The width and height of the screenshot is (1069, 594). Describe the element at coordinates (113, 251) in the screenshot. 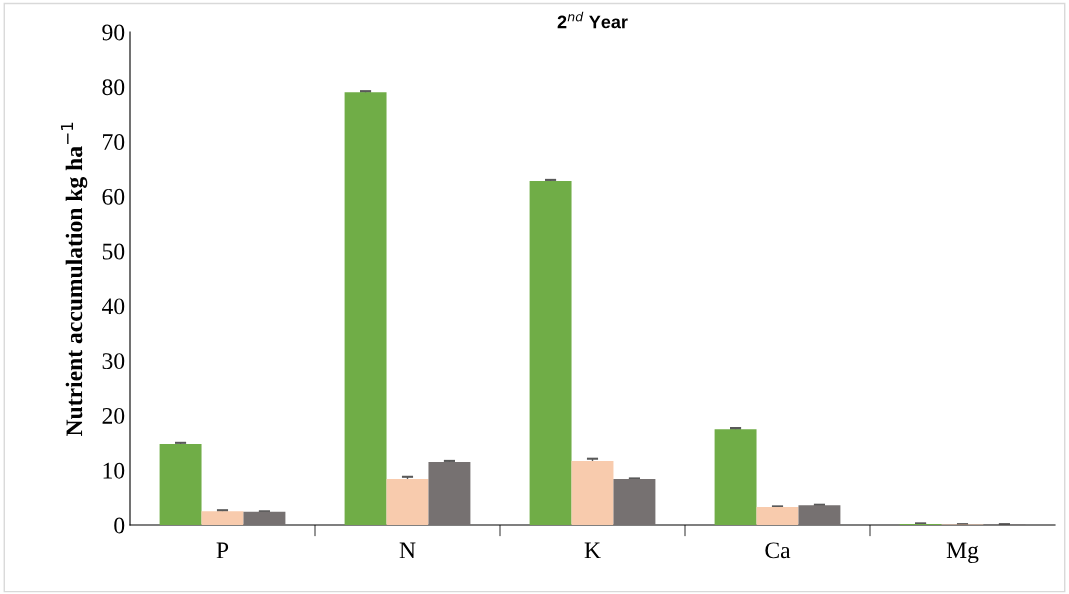

I see `y-tick-label: 50` at that location.